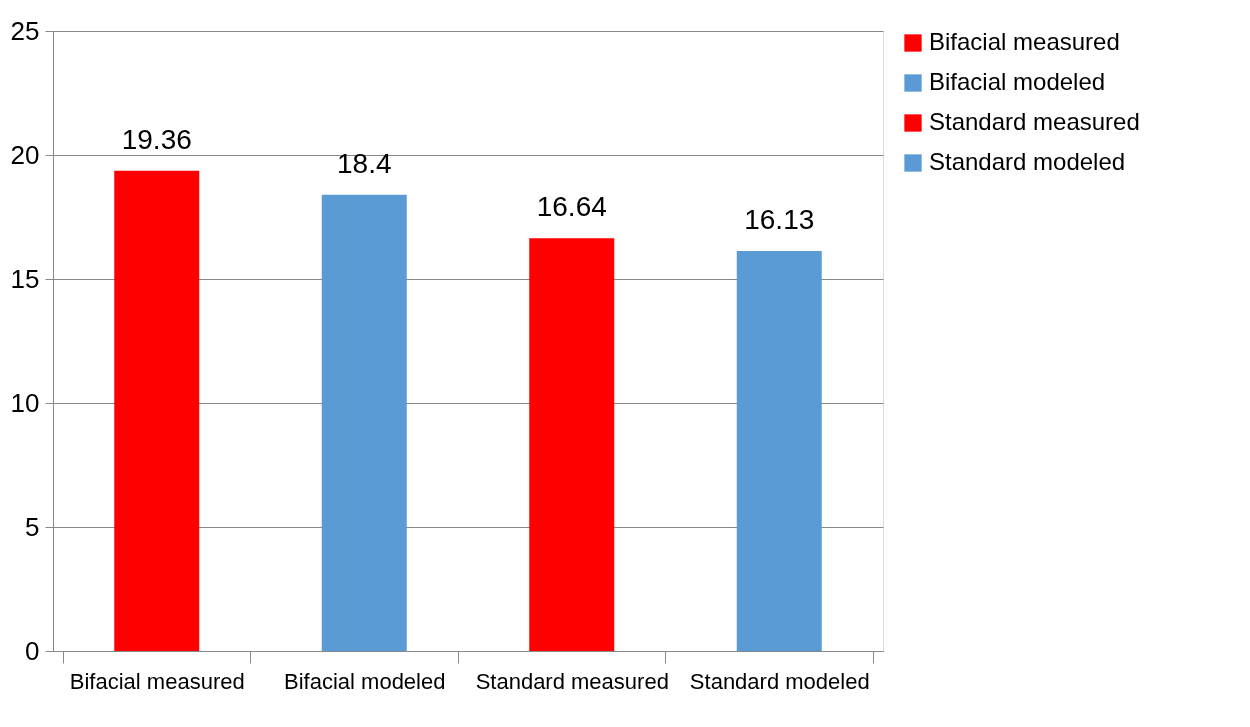 The width and height of the screenshot is (1250, 727). I want to click on legend-label: Bifacial modeled, so click(1017, 81).